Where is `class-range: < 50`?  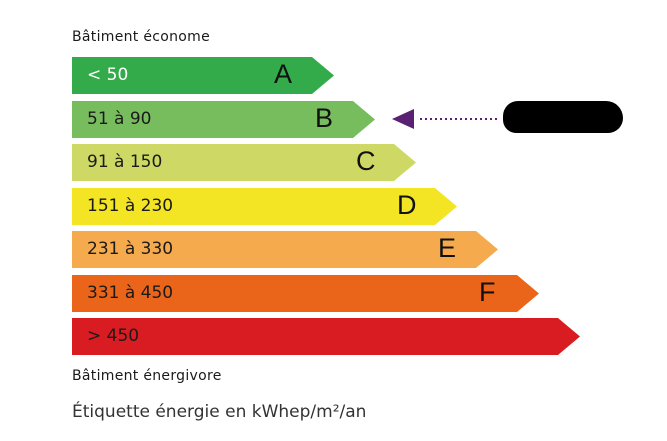
class-range: < 50 is located at coordinates (108, 75).